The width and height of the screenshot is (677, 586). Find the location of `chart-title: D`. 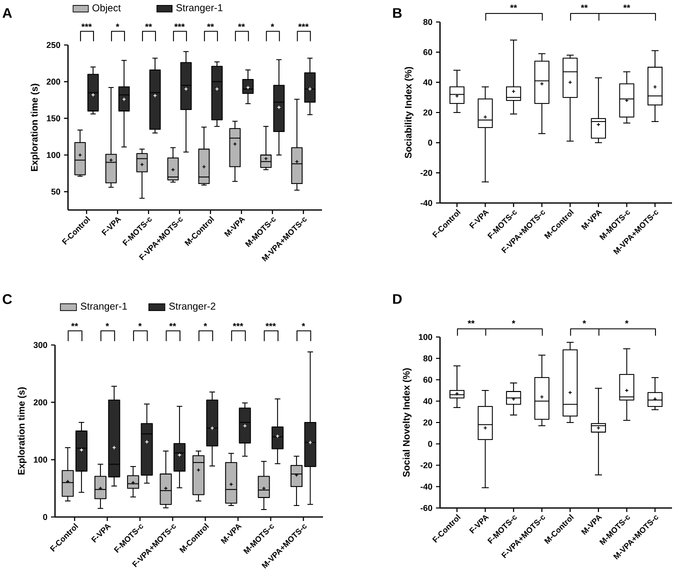

chart-title: D is located at coordinates (397, 299).